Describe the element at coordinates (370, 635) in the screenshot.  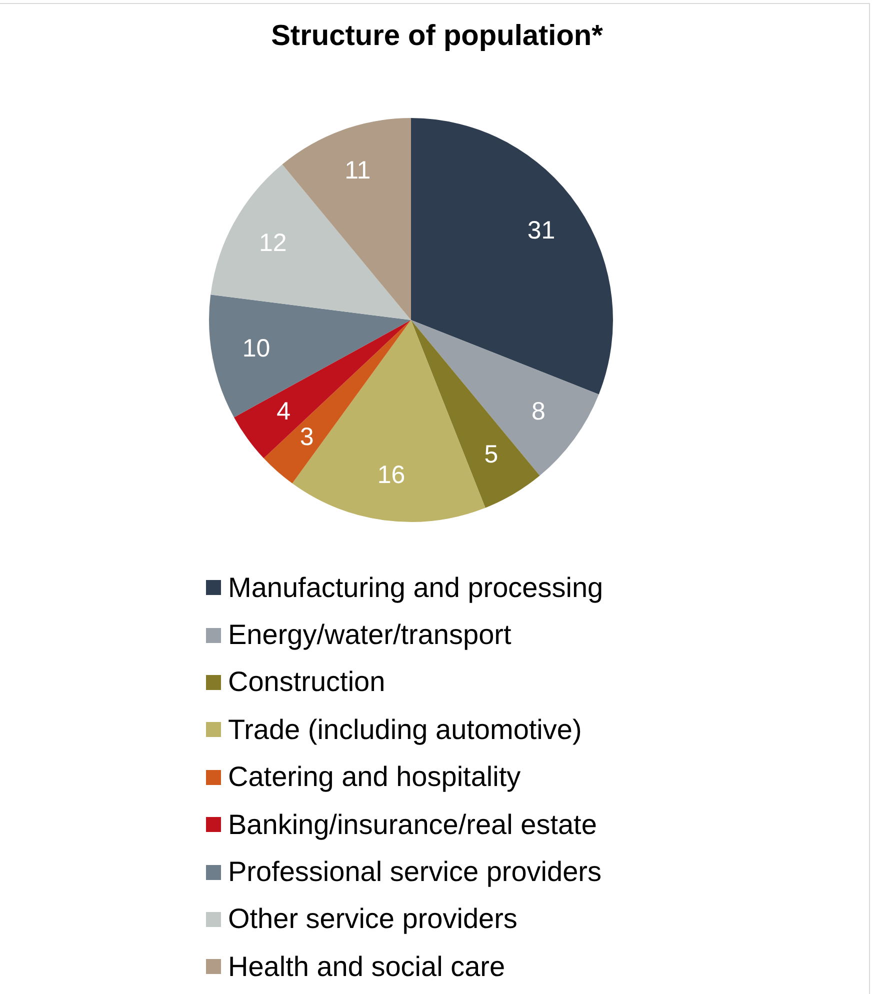
I see `legend-label: Energy/water/transport` at that location.